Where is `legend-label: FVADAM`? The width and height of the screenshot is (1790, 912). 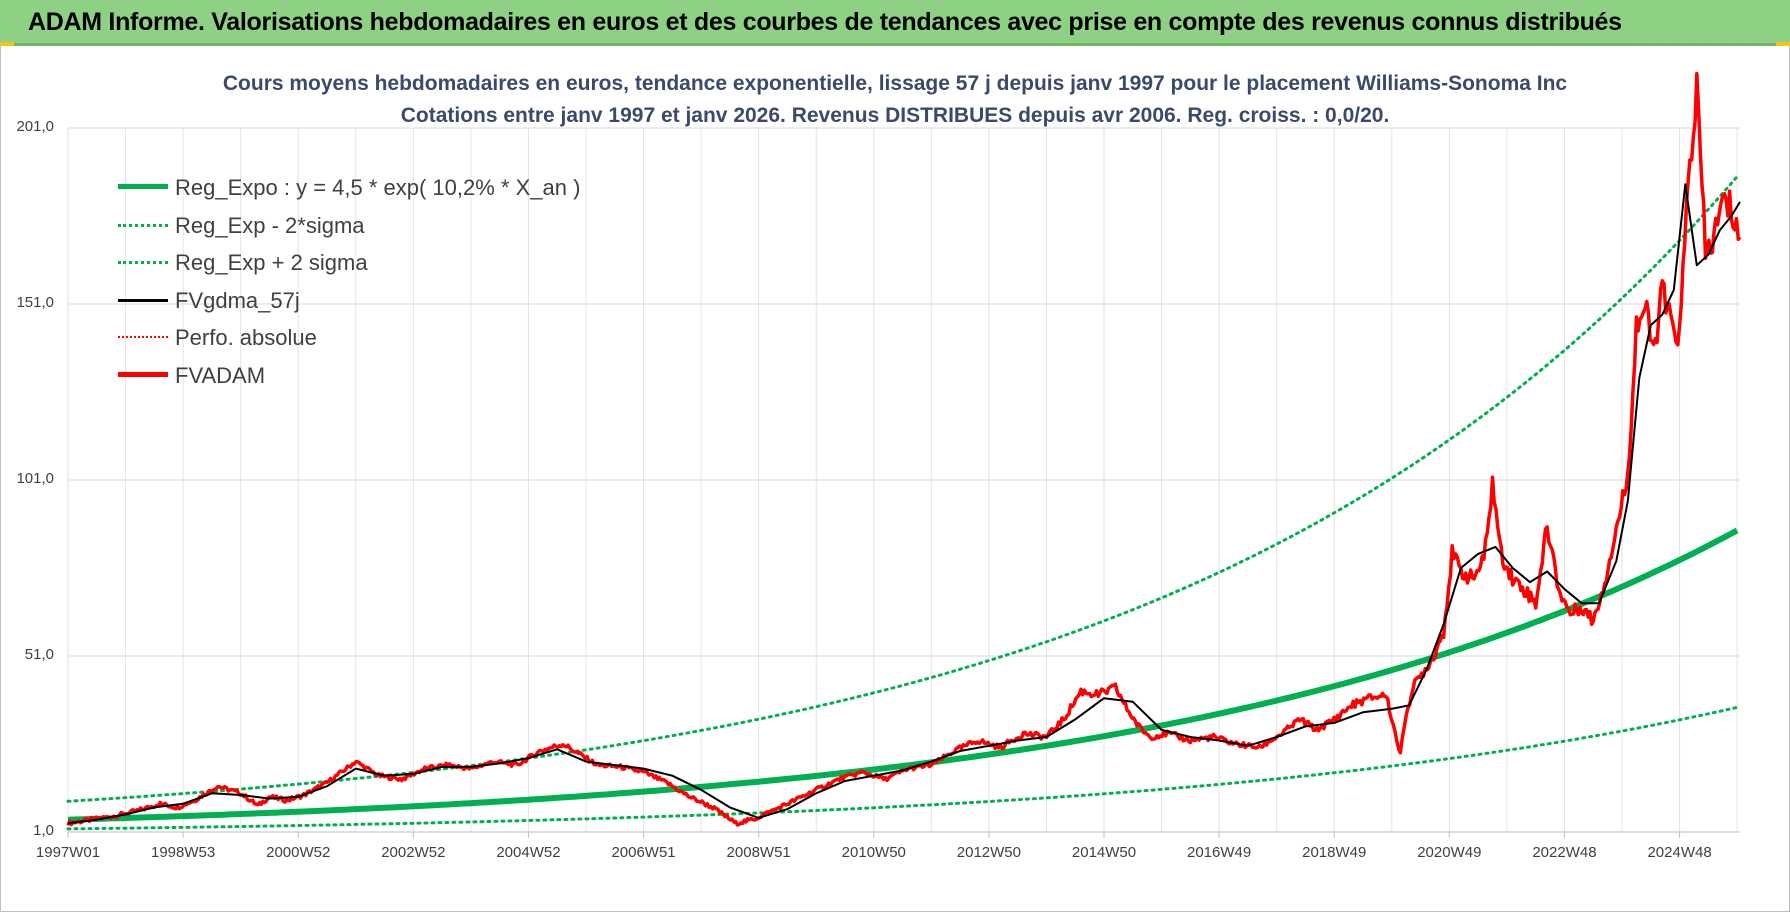 legend-label: FVADAM is located at coordinates (220, 375).